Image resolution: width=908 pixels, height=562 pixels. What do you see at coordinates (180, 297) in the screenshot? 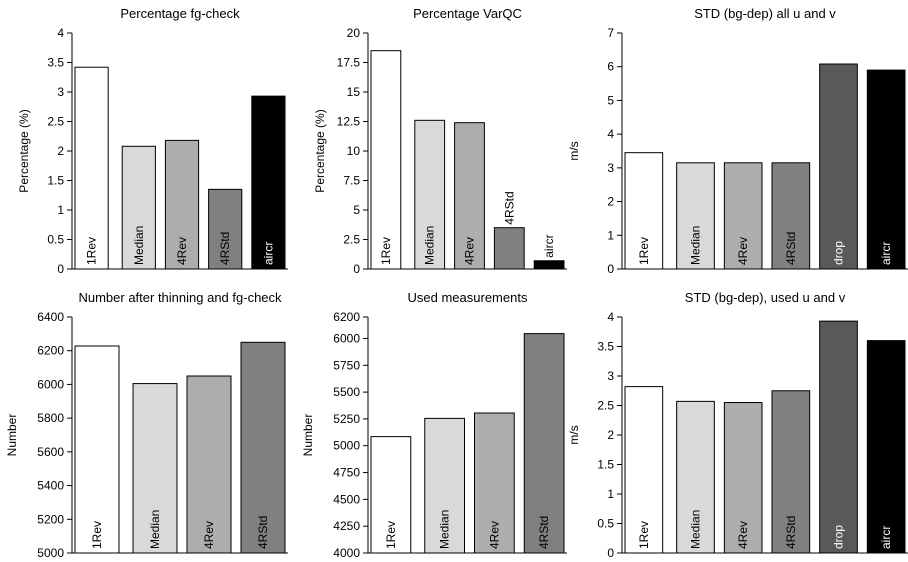
I see `panel-title: Number after thinning and fg-check` at bounding box center [180, 297].